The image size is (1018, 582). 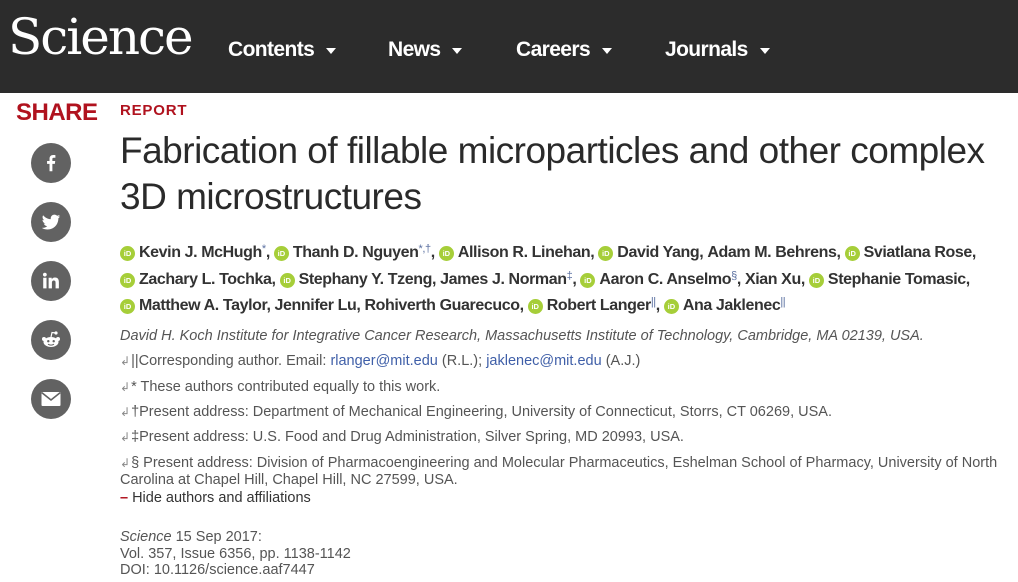 I want to click on corresponding-mid: (R.L.);, so click(x=462, y=361).